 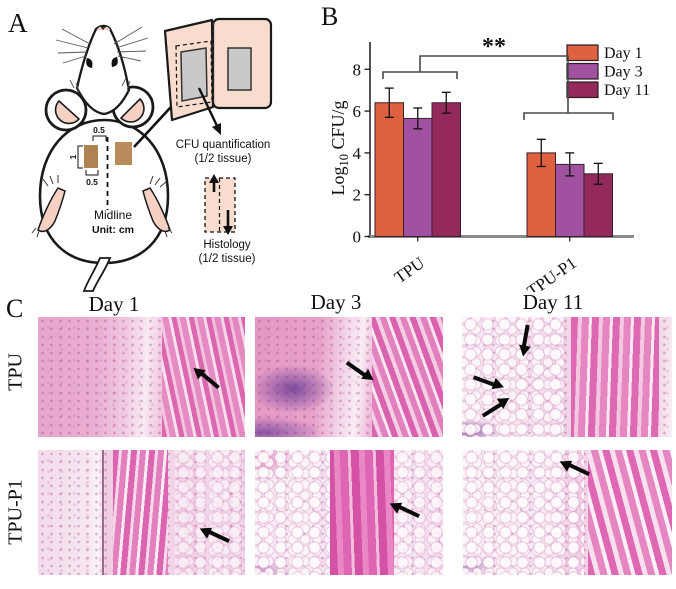 What do you see at coordinates (15, 308) in the screenshot?
I see `panel-c-label: C` at bounding box center [15, 308].